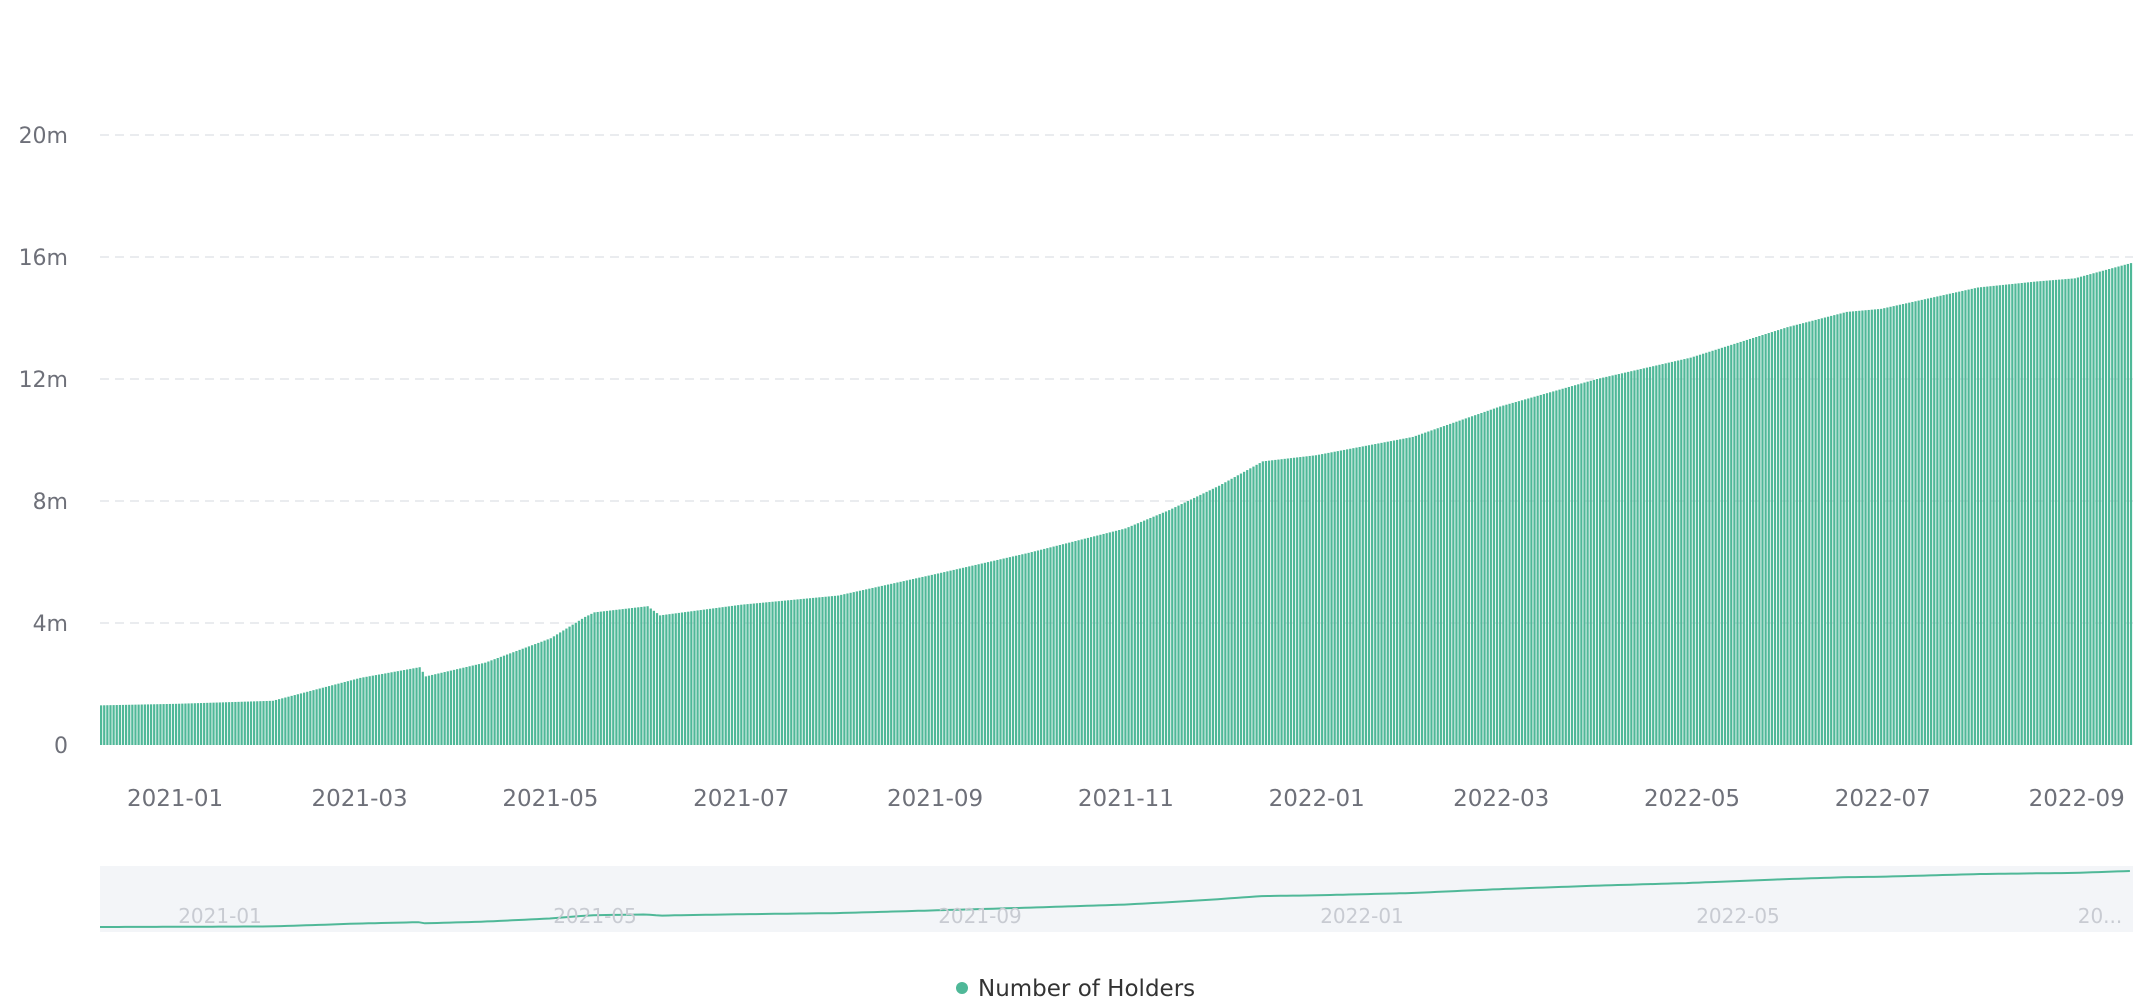 The width and height of the screenshot is (2144, 1000). What do you see at coordinates (1075, 988) in the screenshot?
I see `legend: Number of Holders` at bounding box center [1075, 988].